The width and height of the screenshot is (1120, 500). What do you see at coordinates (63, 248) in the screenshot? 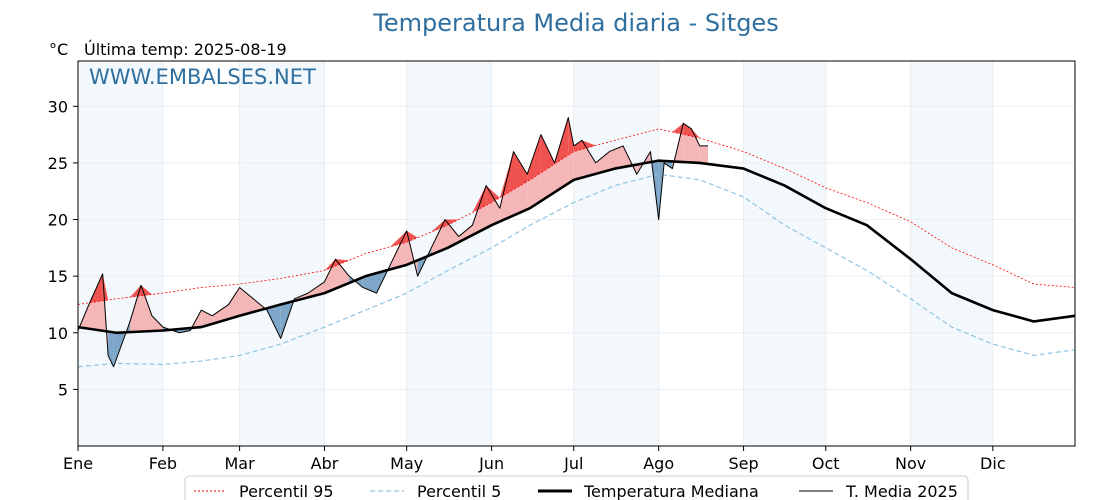
I see `y-axis: 5 10 15 20 25 30` at bounding box center [63, 248].